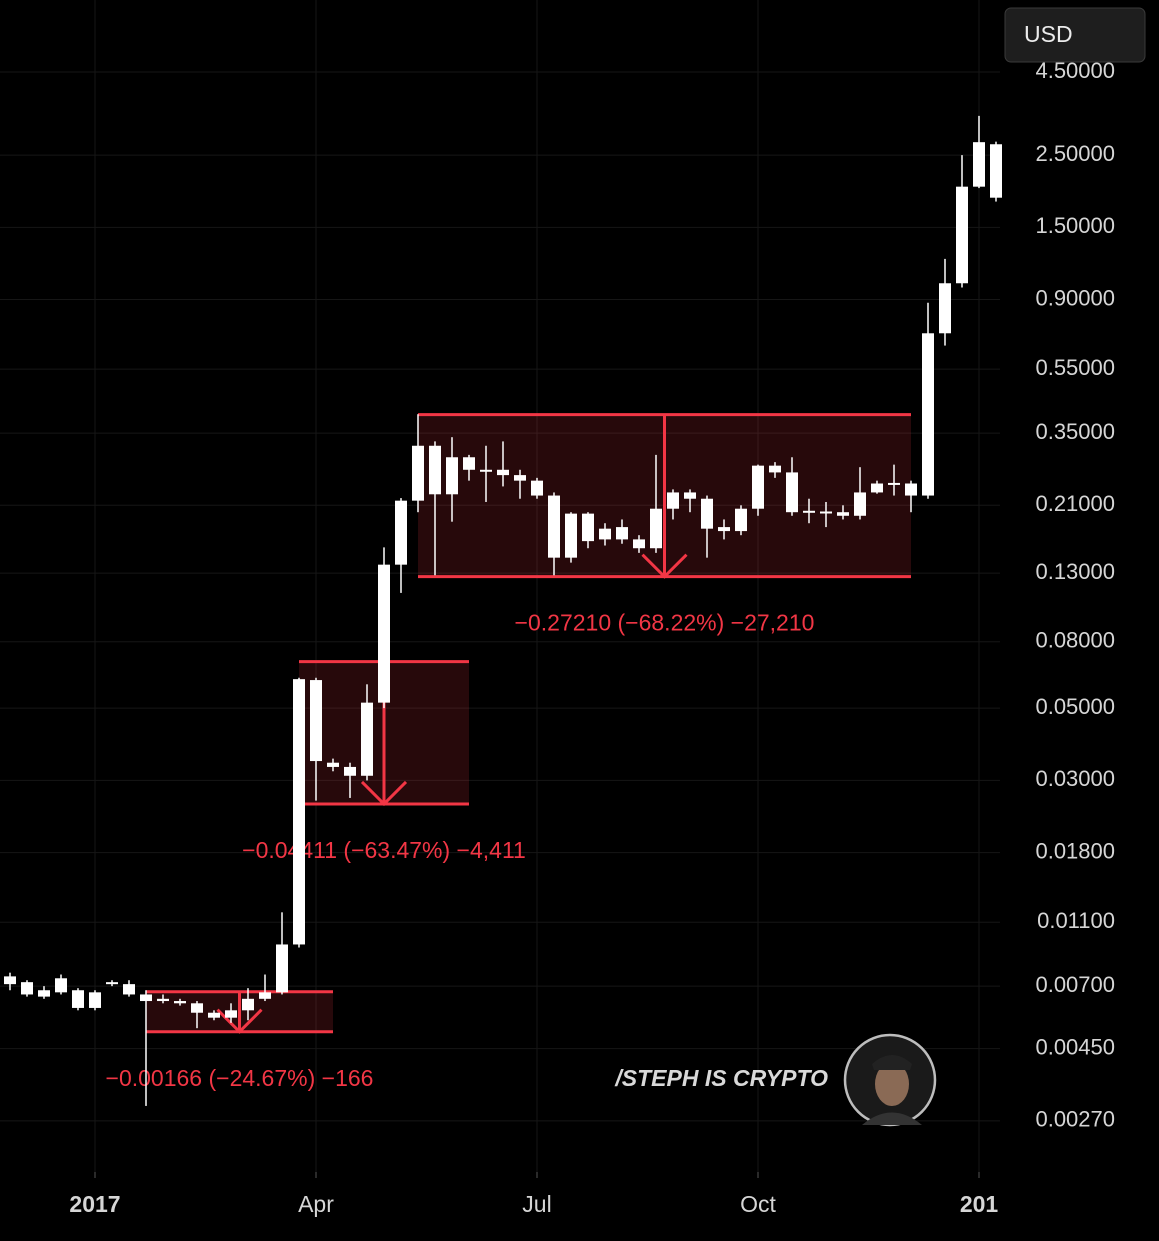 The width and height of the screenshot is (1159, 1241). I want to click on measure: −0.00166 (−24.67%) −166, so click(240, 1040).